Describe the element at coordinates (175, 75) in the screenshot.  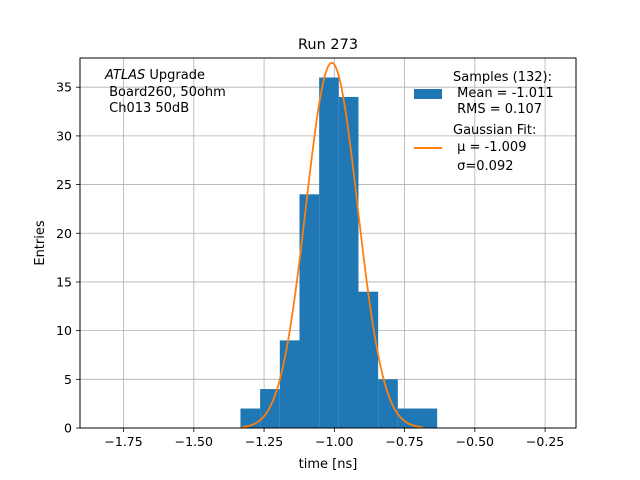
I see `annotation-upgrade: Upgrade` at that location.